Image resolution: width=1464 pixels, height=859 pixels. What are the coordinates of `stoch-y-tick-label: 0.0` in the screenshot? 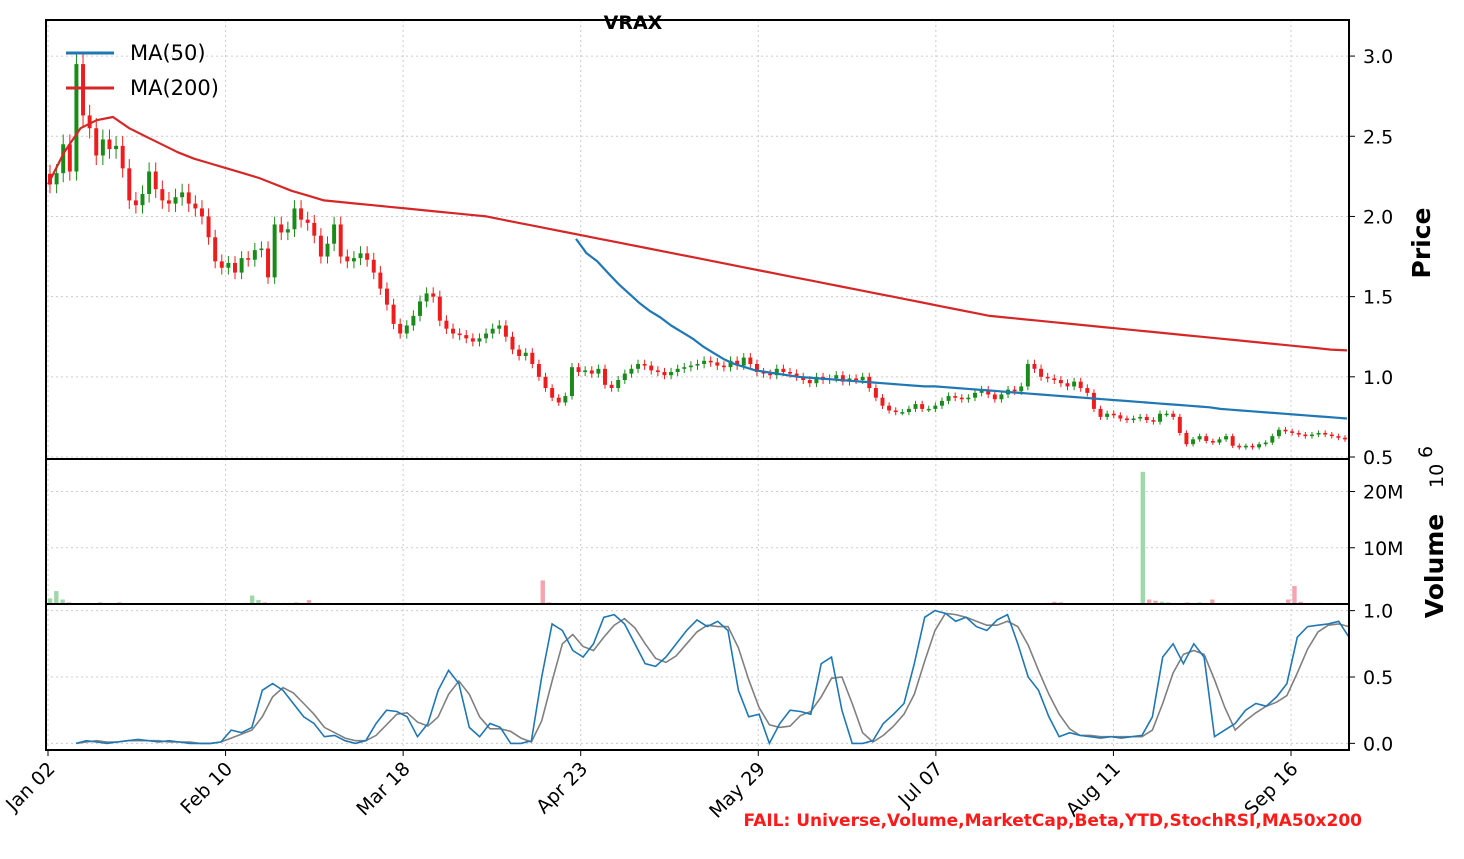 It's located at (1378, 744).